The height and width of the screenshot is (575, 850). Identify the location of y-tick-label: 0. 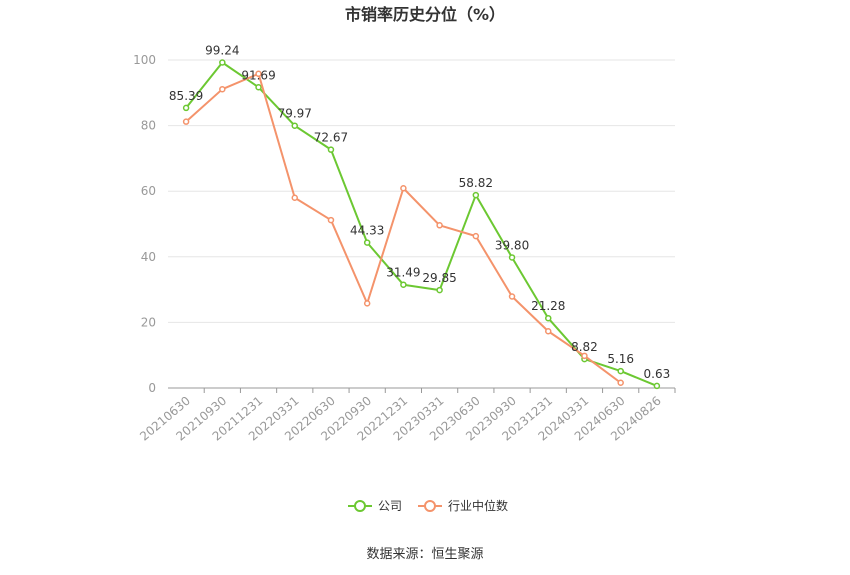
(152, 388).